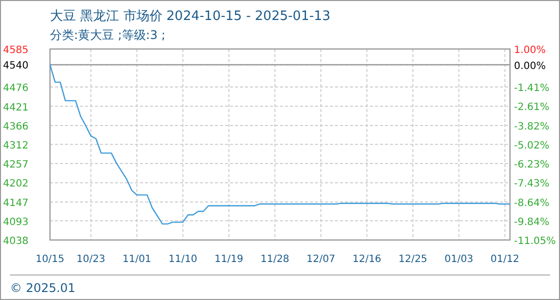  I want to click on y2-tick-label: -7.43%, so click(532, 184).